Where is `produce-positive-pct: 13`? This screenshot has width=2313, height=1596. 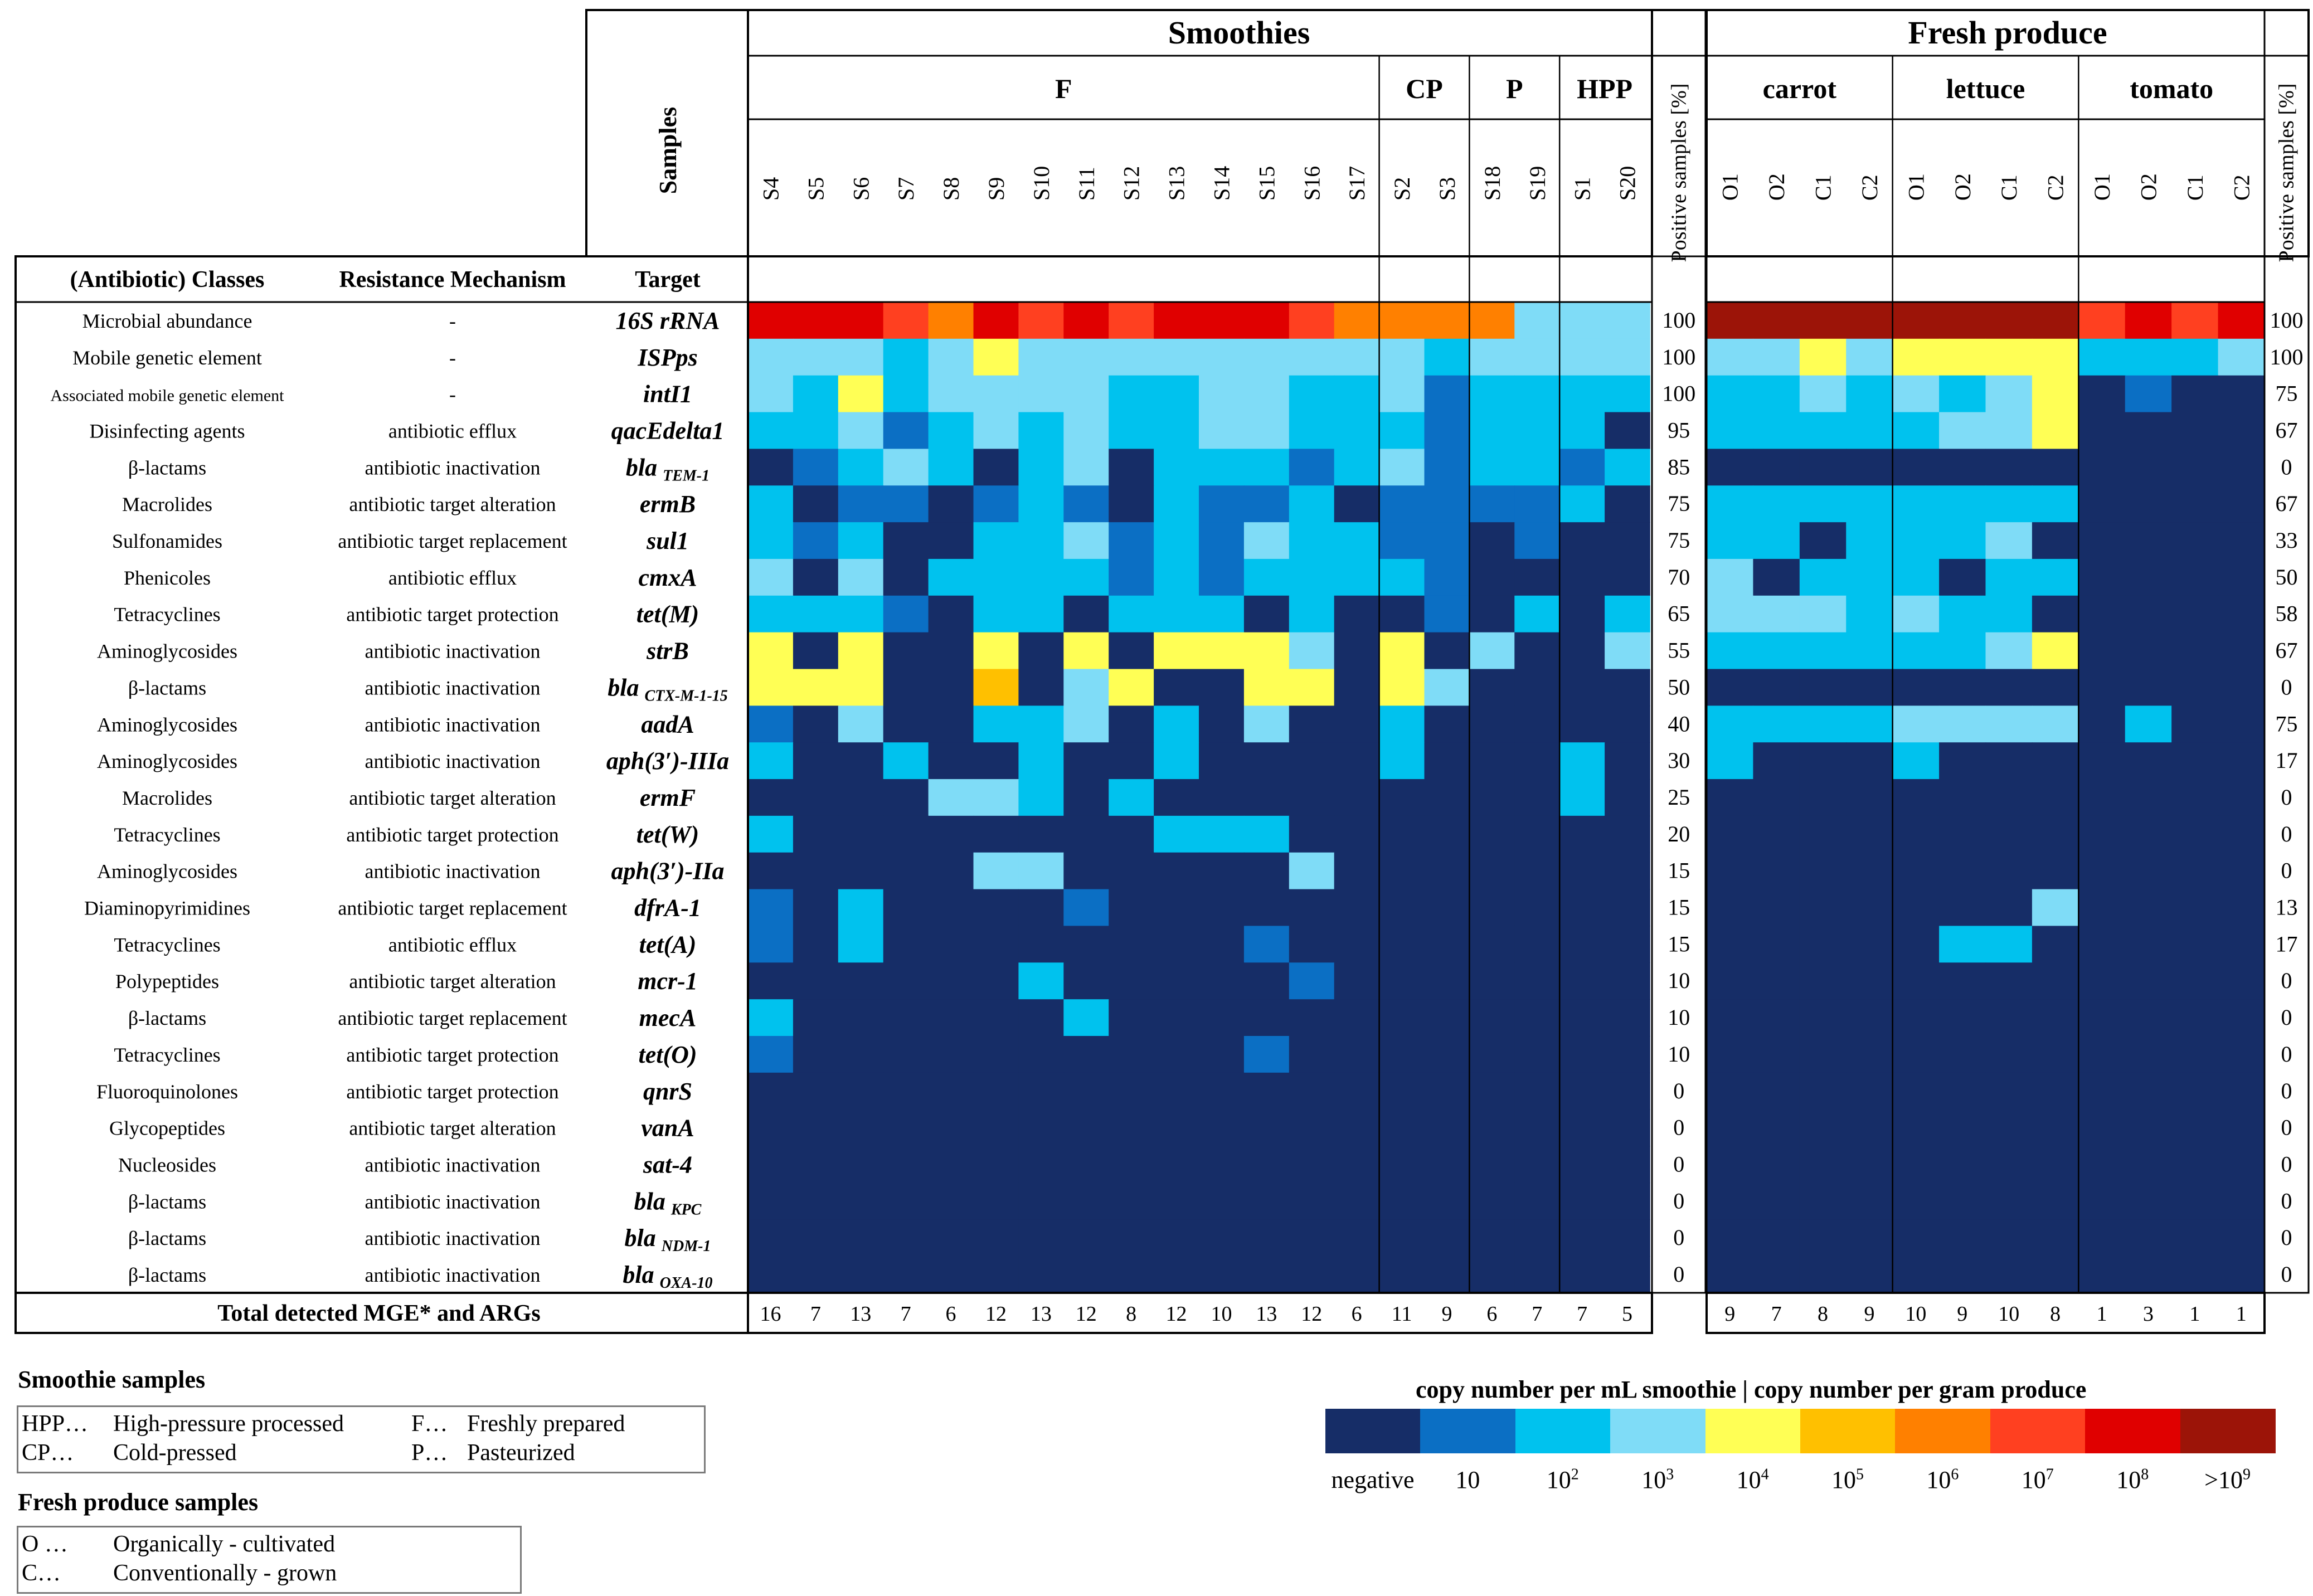
produce-positive-pct: 13 is located at coordinates (2287, 907).